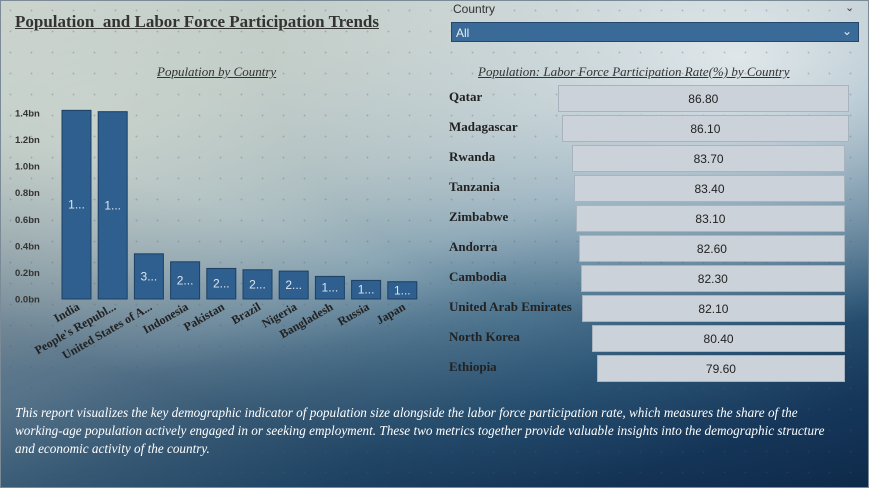 This screenshot has height=488, width=869. What do you see at coordinates (246, 313) in the screenshot?
I see `x-category-label: Brazil` at bounding box center [246, 313].